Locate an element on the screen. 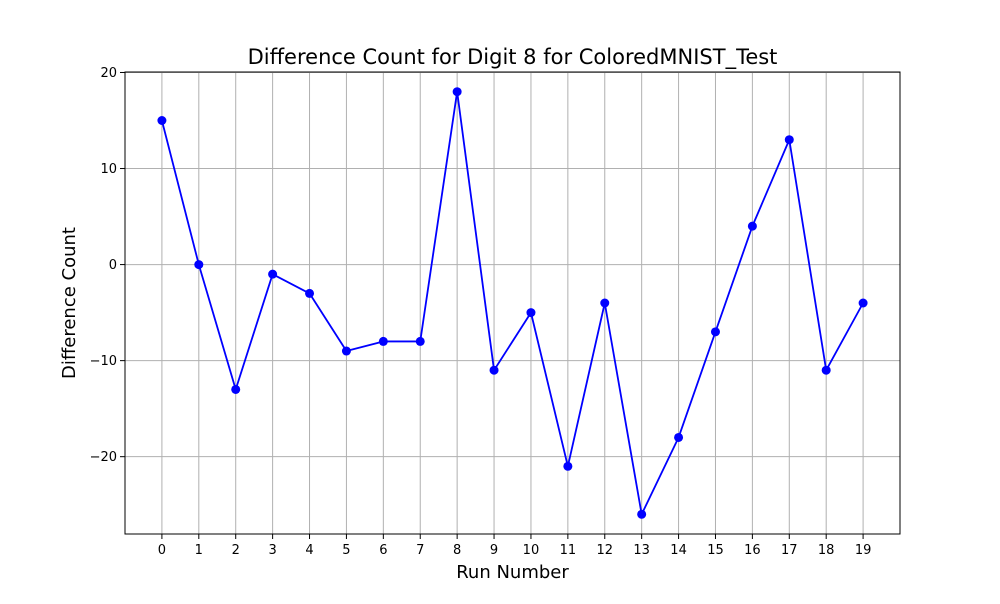  x-tick-label: 19 is located at coordinates (863, 550).